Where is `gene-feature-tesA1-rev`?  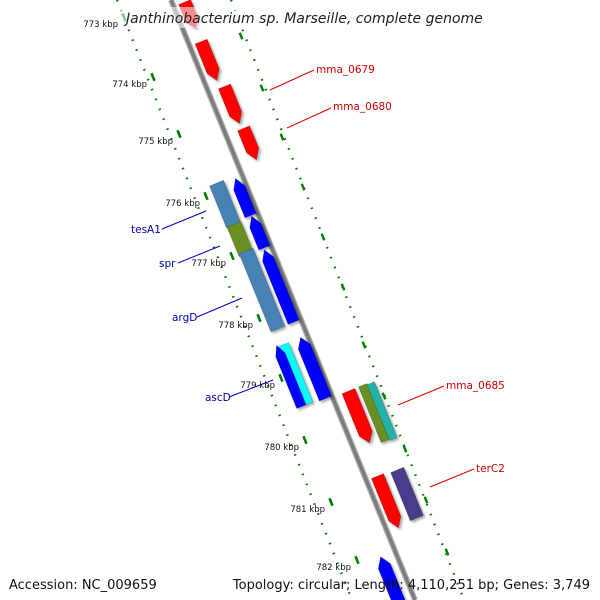 gene-feature-tesA1-rev is located at coordinates (245, 198).